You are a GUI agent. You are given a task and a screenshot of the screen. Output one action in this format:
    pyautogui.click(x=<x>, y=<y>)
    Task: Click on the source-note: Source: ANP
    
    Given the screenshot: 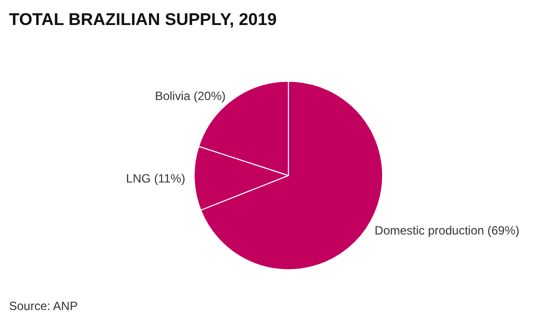 What is the action you would take?
    pyautogui.click(x=43, y=306)
    